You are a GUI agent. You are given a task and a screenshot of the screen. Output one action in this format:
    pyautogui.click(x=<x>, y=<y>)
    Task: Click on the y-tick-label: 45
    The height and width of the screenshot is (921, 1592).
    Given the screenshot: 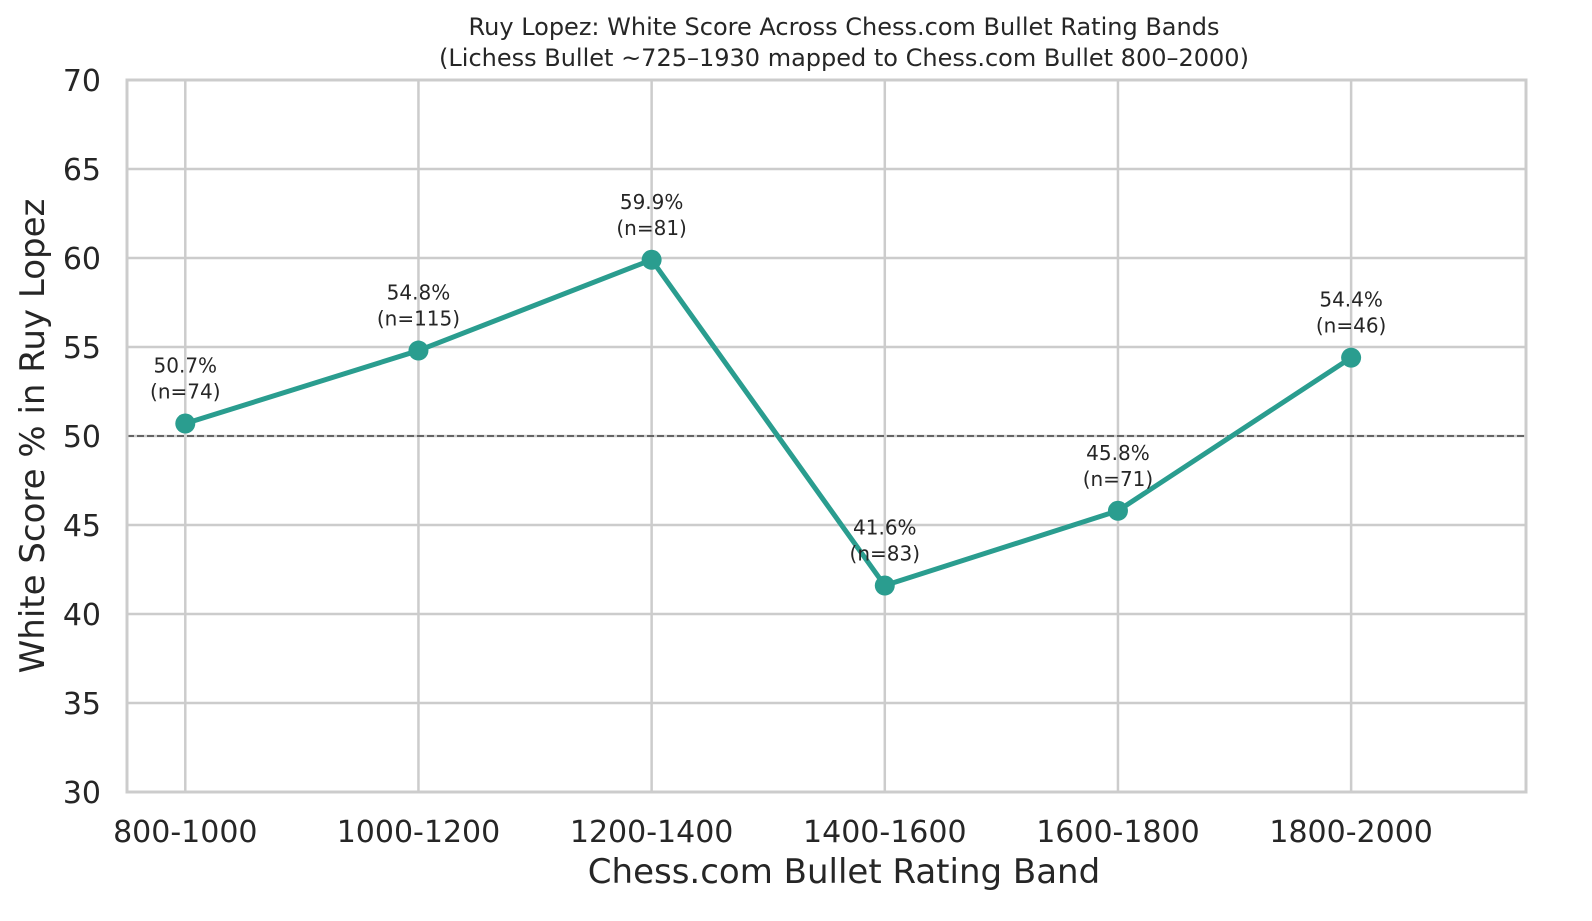 What is the action you would take?
    pyautogui.click(x=82, y=526)
    